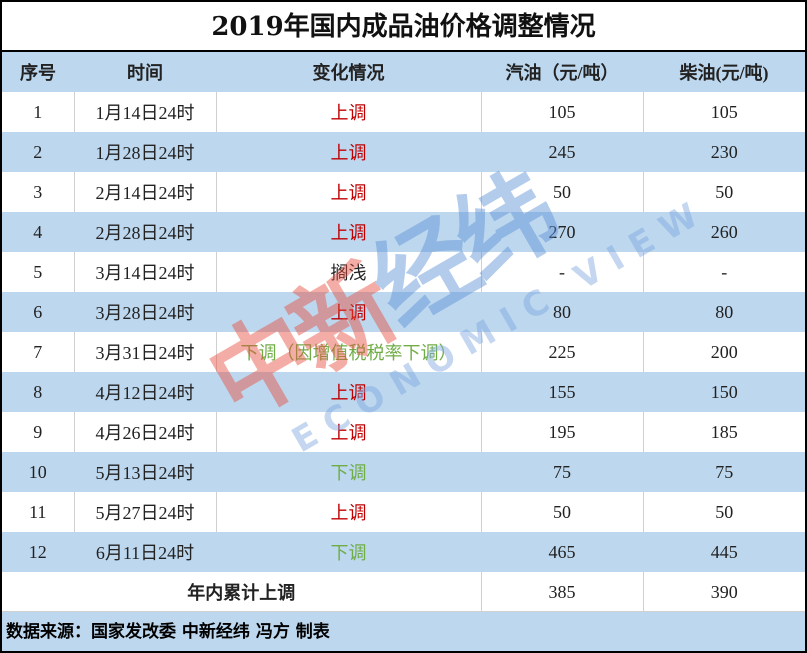 This screenshot has height=653, width=807. What do you see at coordinates (562, 232) in the screenshot?
I see `row-gasoline: 270` at bounding box center [562, 232].